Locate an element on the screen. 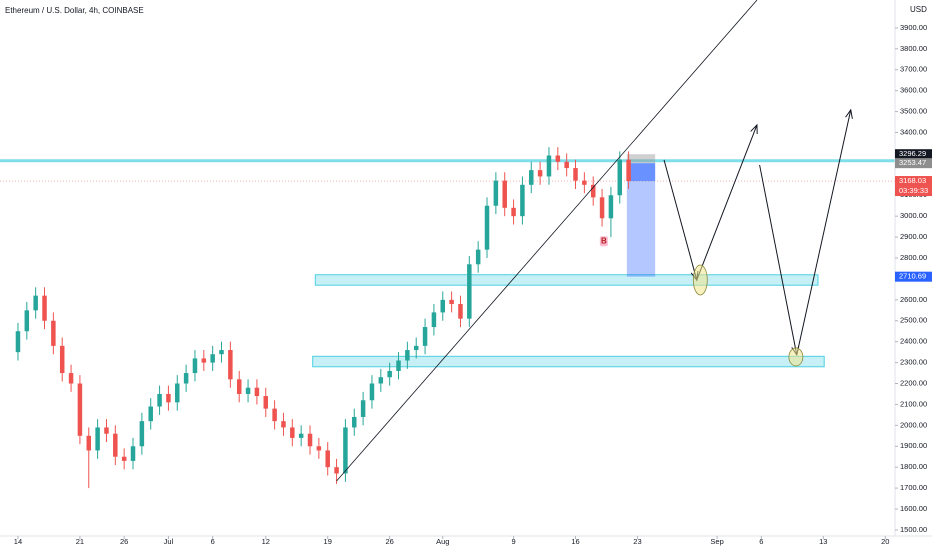 This screenshot has width=932, height=550. x-tick-label: 19 is located at coordinates (328, 541).